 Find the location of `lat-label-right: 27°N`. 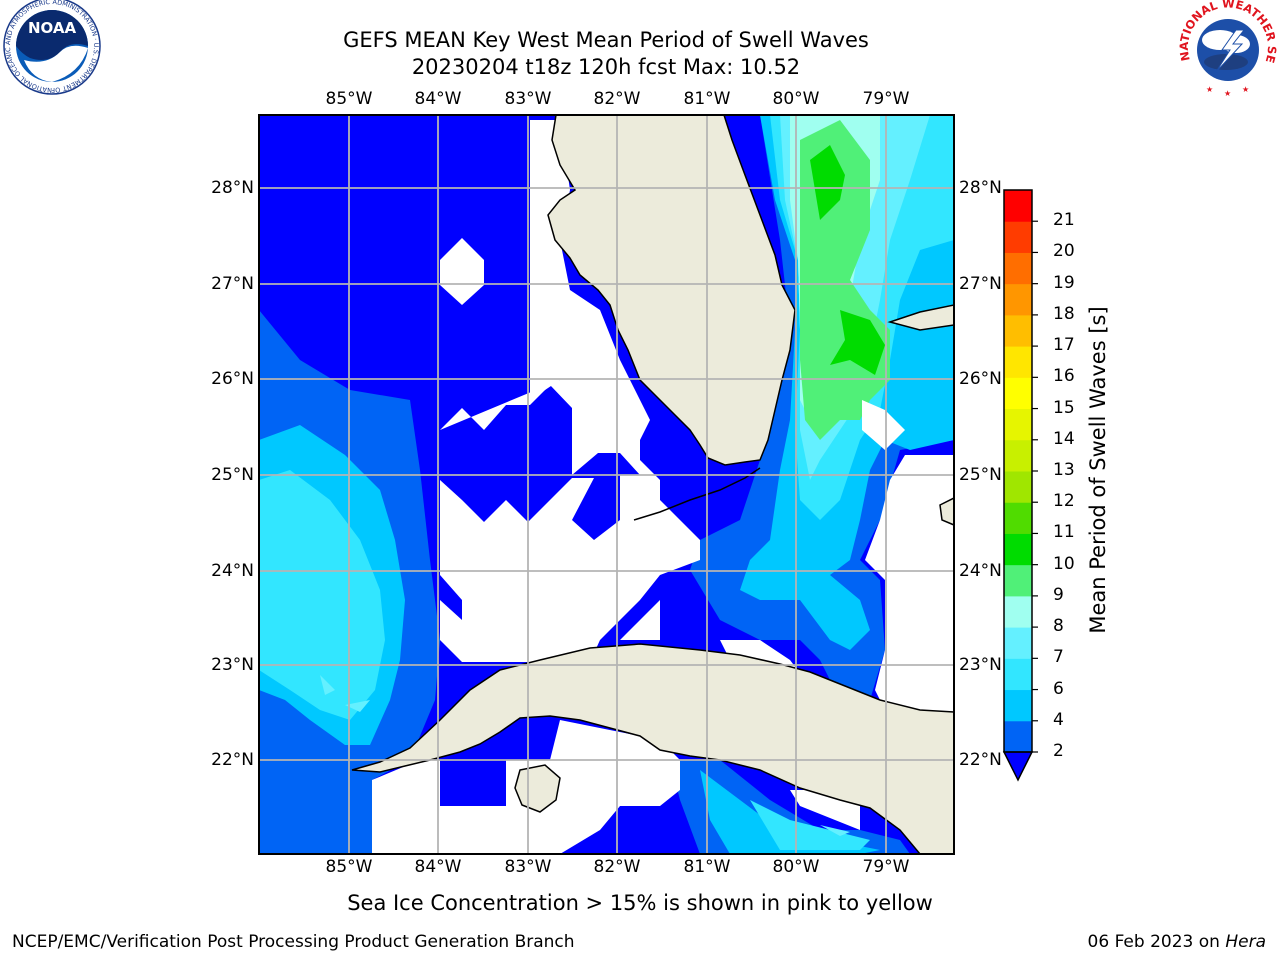

lat-label-right: 27°N is located at coordinates (980, 284).